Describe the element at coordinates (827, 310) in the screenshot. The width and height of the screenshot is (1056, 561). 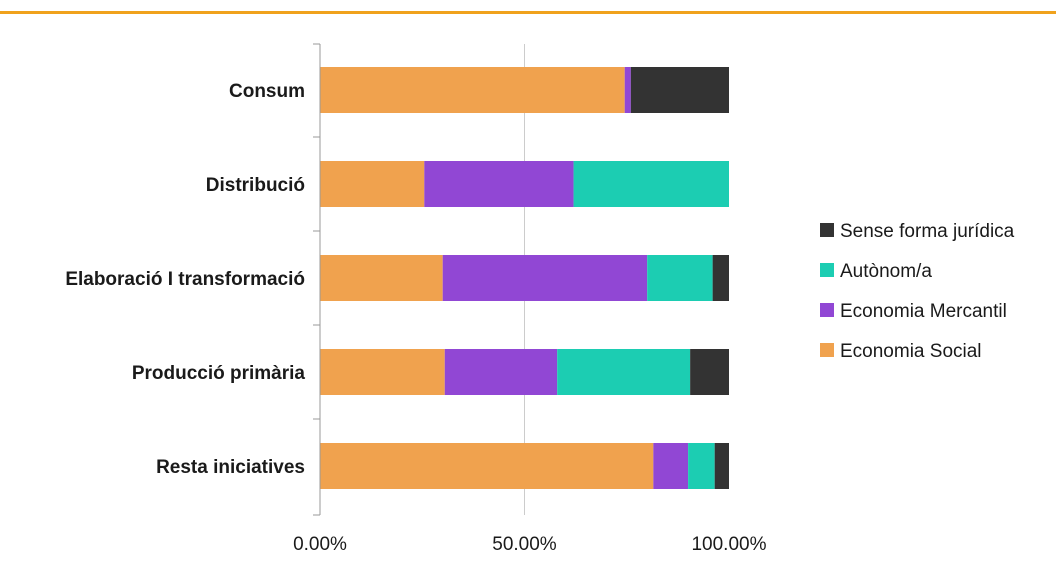
I see `legend-swatch-economia-mercantil` at that location.